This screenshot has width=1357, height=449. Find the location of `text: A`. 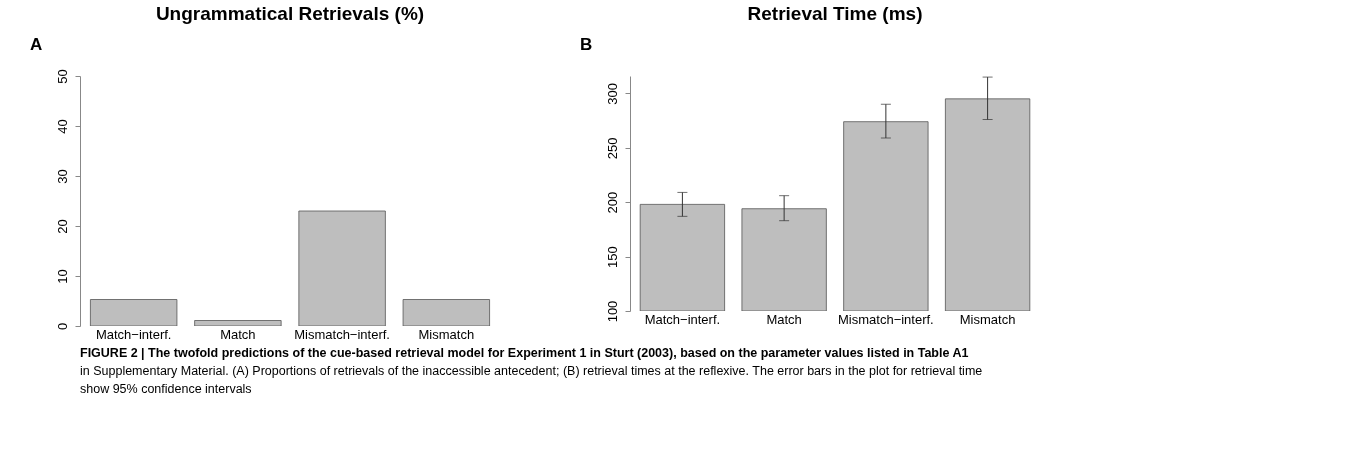

text: A is located at coordinates (36, 44).